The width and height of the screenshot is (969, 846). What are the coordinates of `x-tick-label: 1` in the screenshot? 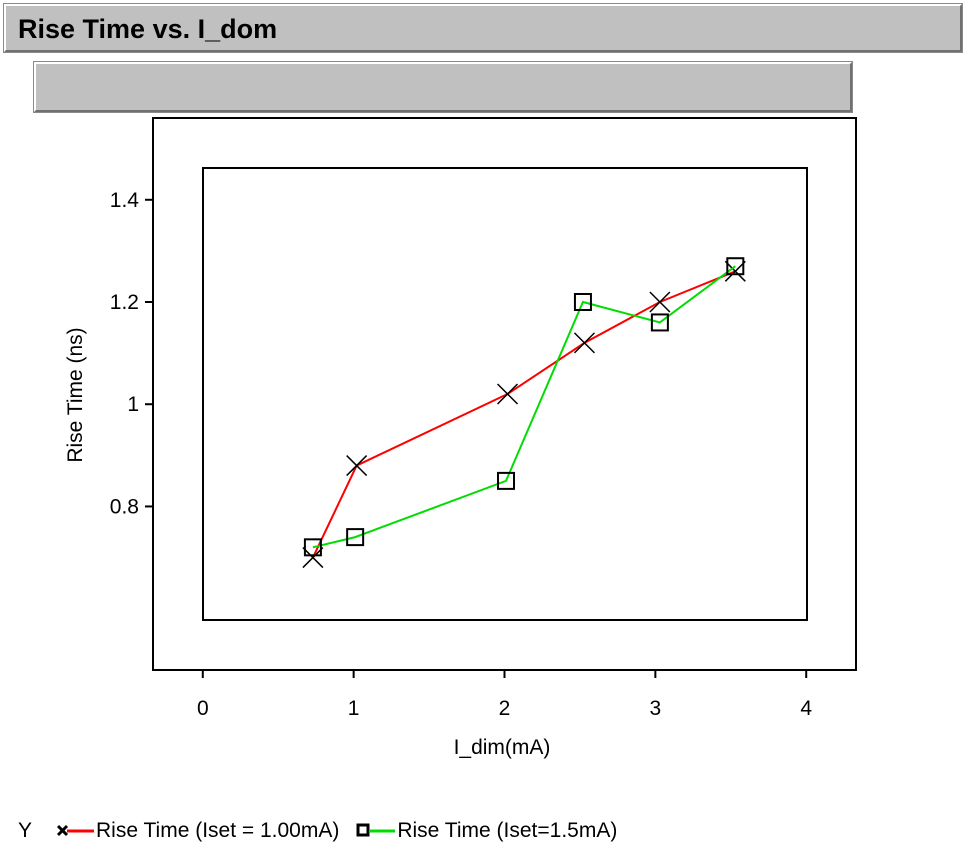 It's located at (354, 708).